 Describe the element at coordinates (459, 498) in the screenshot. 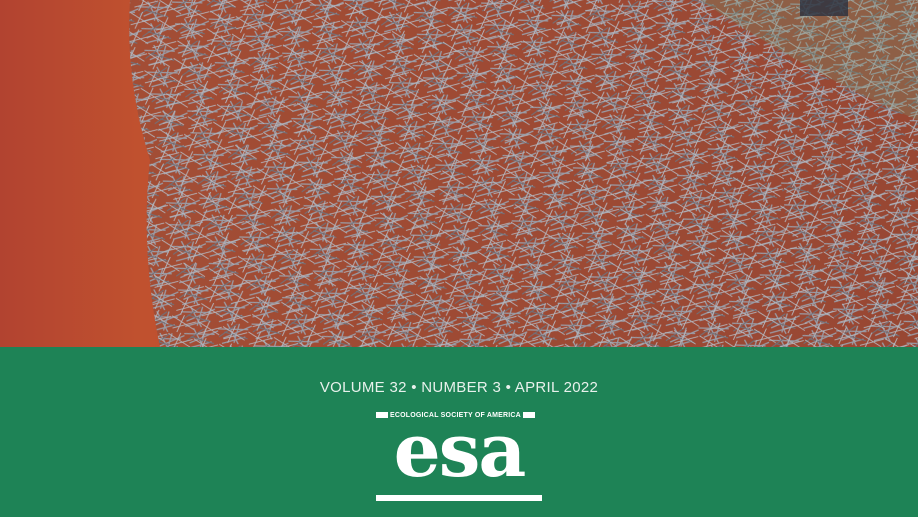

I see `logo-bottom-bar` at that location.